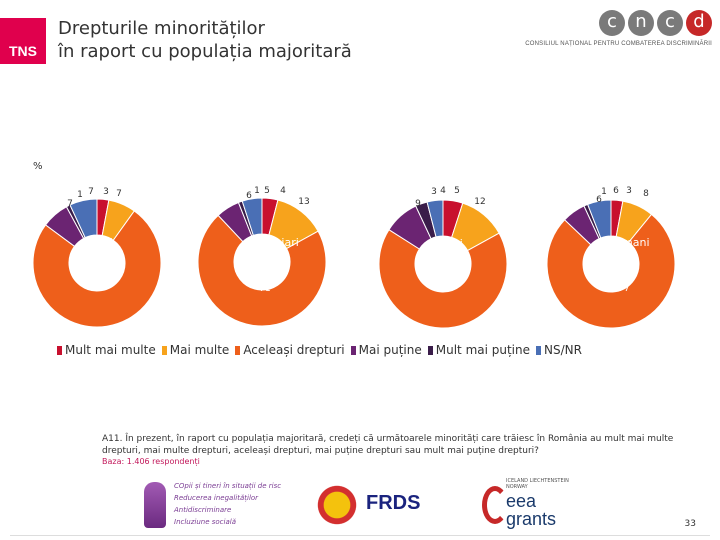  I want to click on chart-name-label: Germani, so click(625, 242).